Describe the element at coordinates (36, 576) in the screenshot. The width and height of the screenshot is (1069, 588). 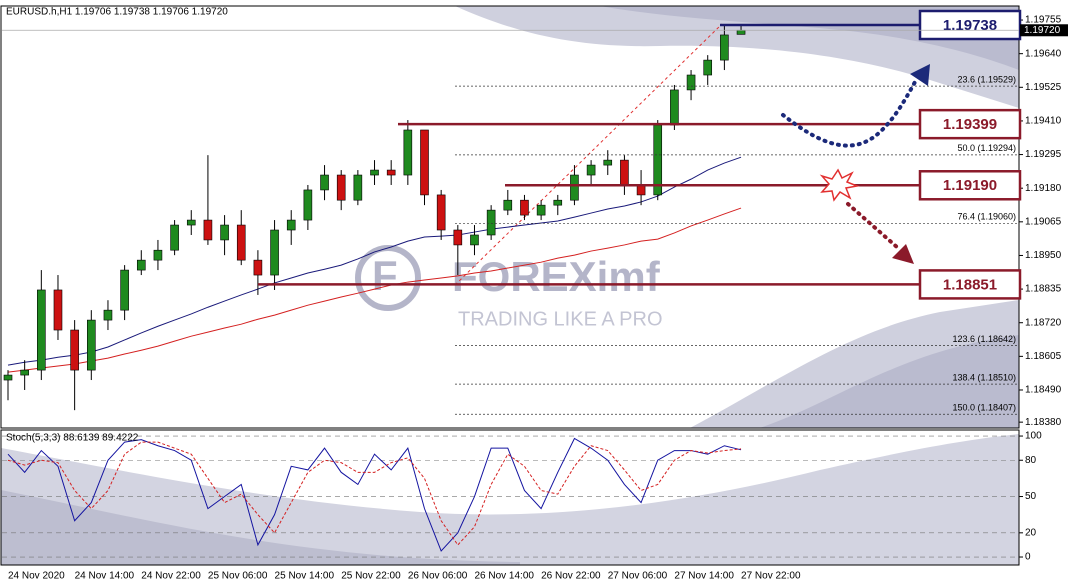
I see `x-tick-label: 24 Nov 2020` at that location.